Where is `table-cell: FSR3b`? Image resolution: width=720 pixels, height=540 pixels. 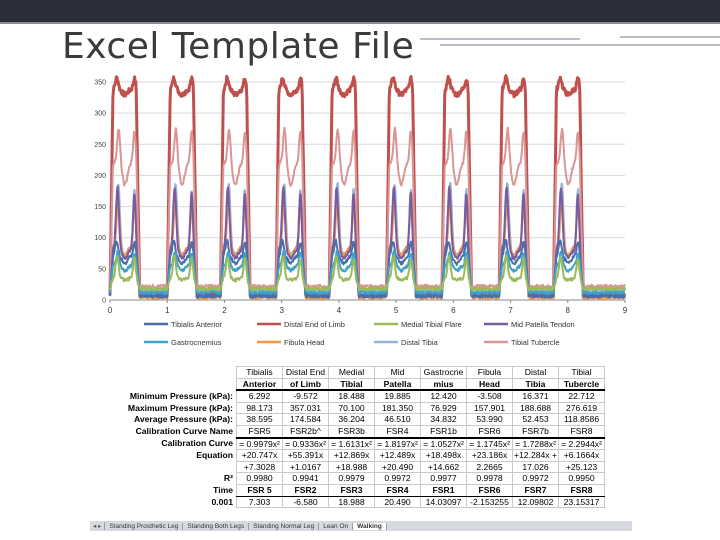 table-cell: FSR3b is located at coordinates (351, 431).